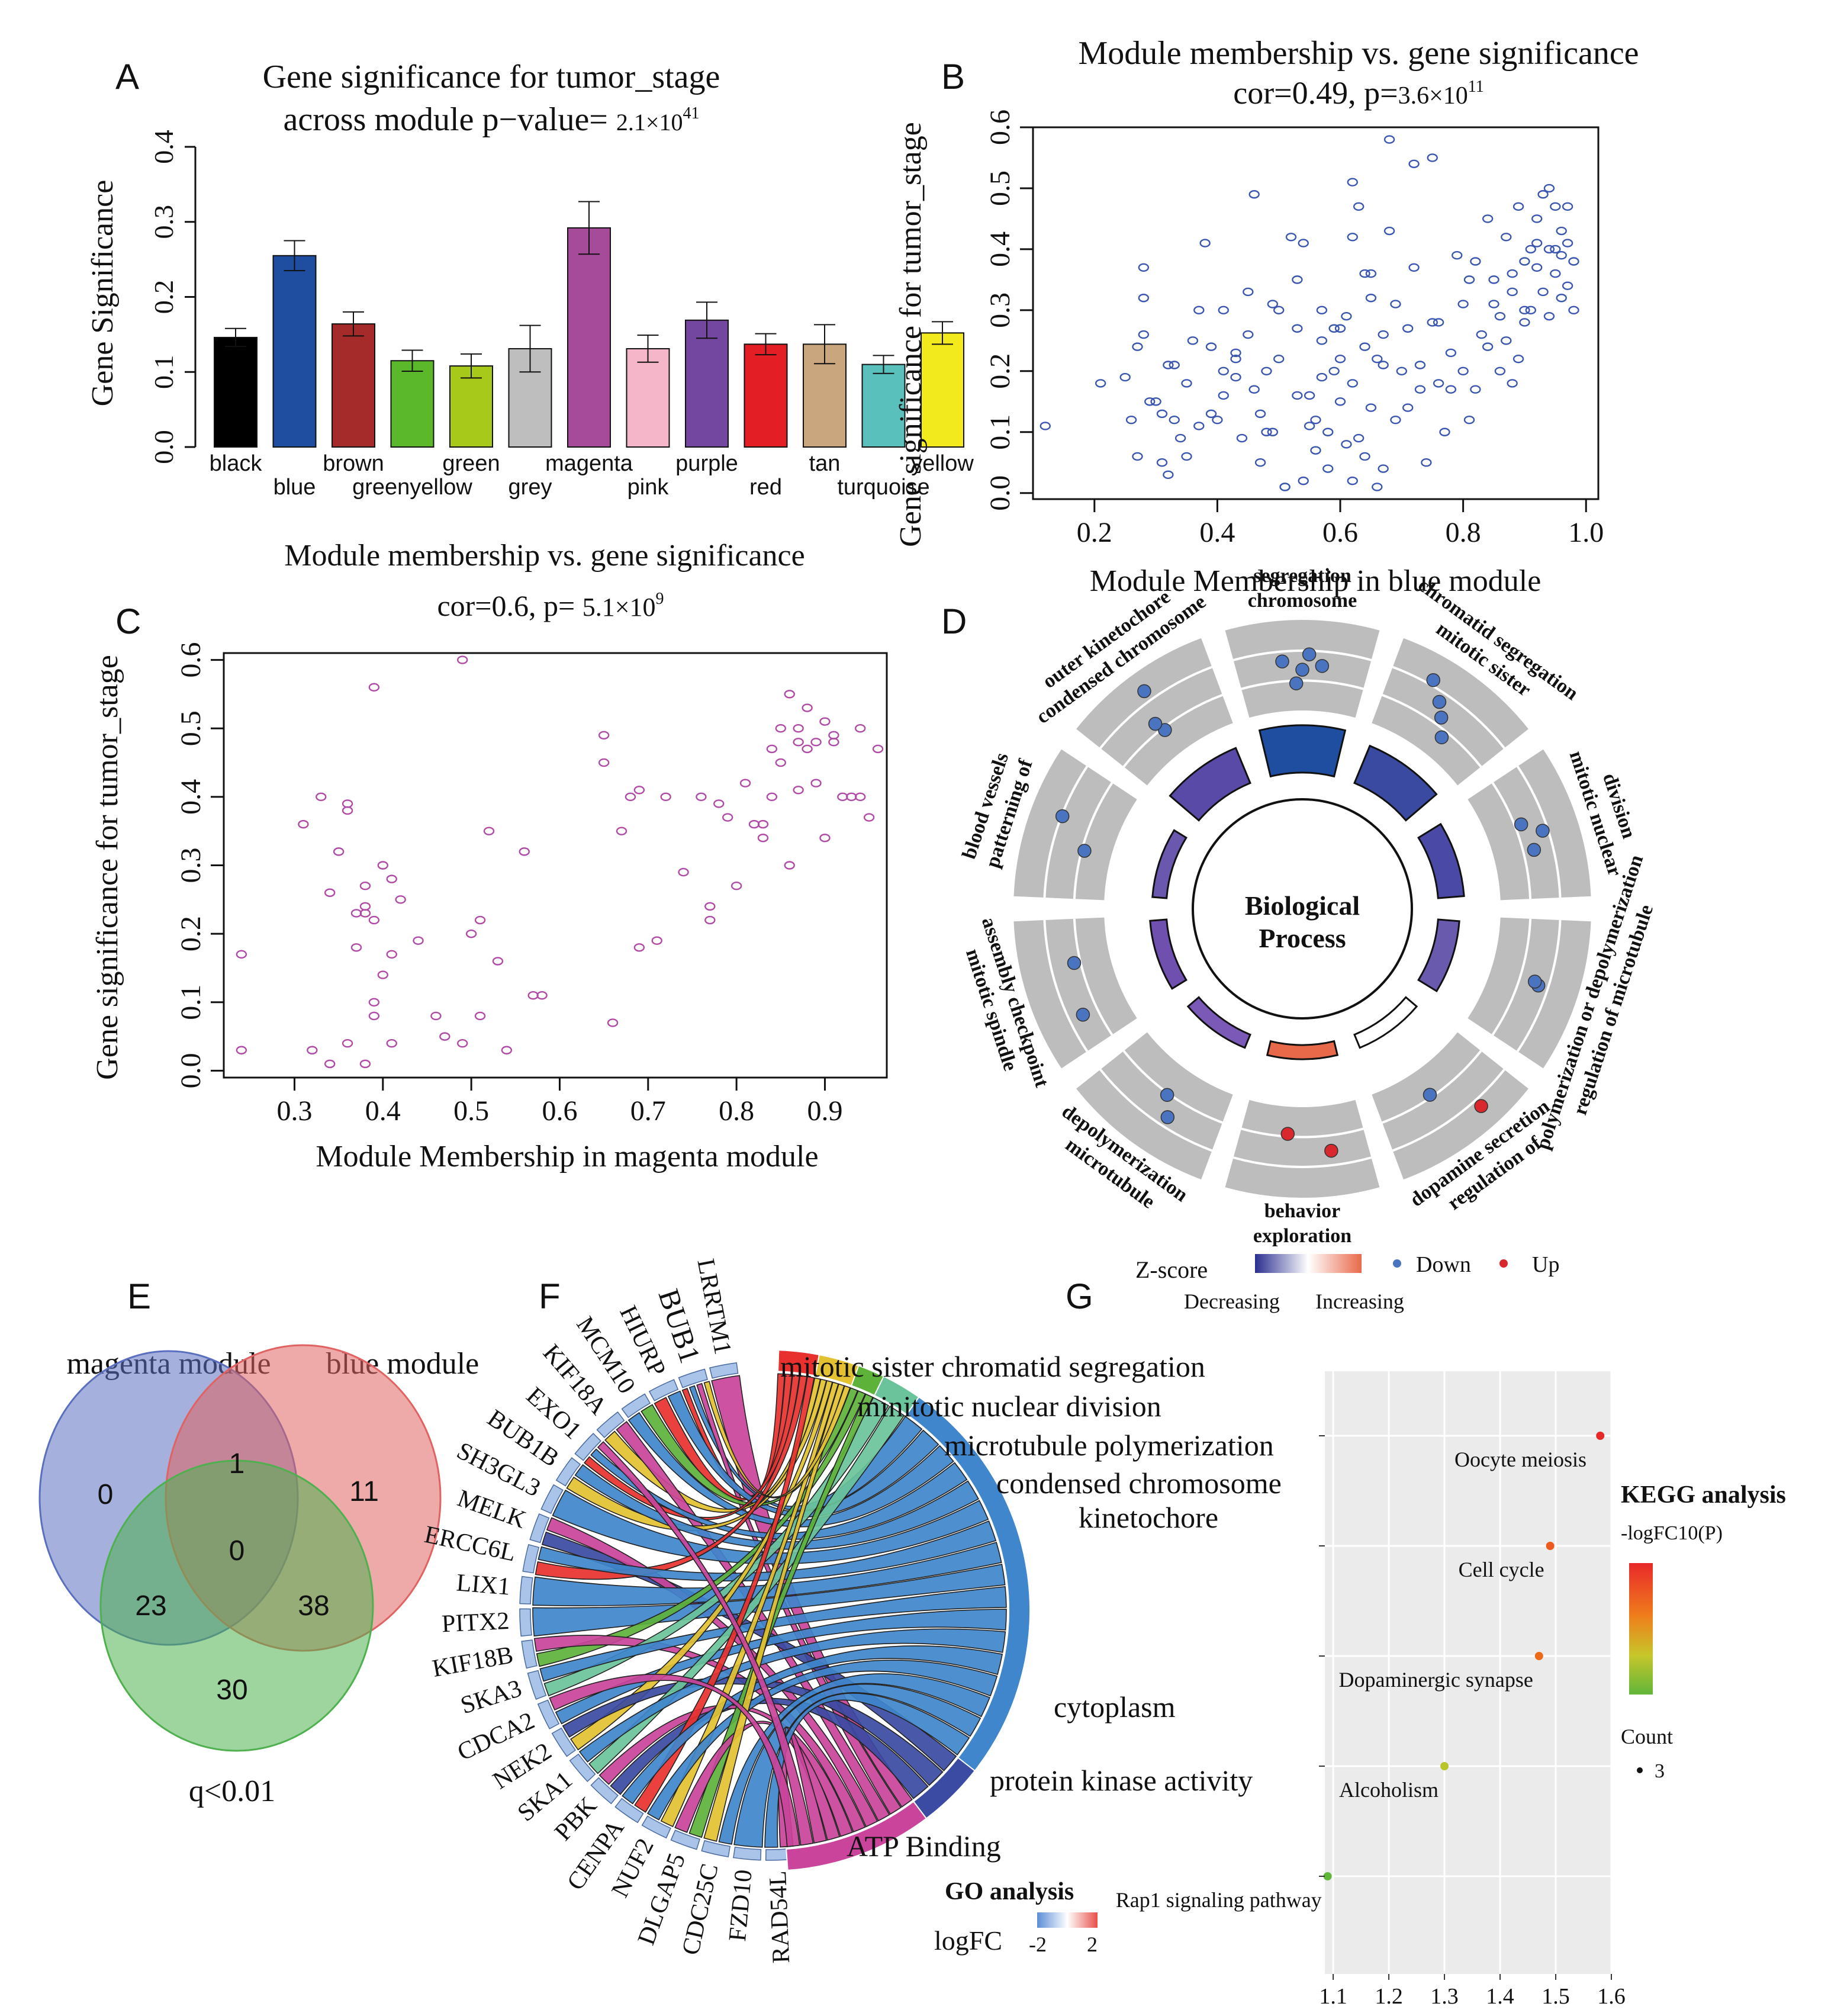 The image size is (1844, 2016). Describe the element at coordinates (1611, 1997) in the screenshot. I see `x-tick-label: 1.6` at that location.